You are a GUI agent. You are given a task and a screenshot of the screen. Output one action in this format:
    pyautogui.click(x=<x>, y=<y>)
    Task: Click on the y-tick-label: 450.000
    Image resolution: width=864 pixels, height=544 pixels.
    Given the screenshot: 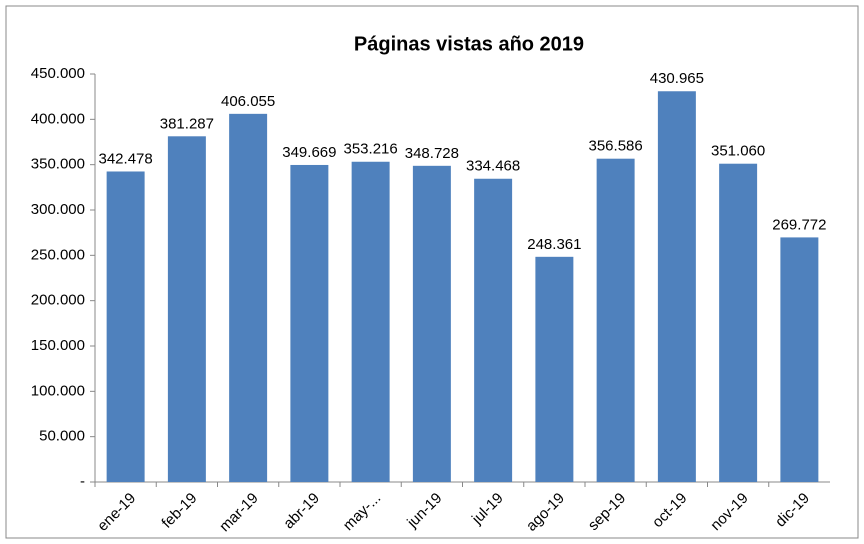 What is the action you would take?
    pyautogui.click(x=58, y=73)
    